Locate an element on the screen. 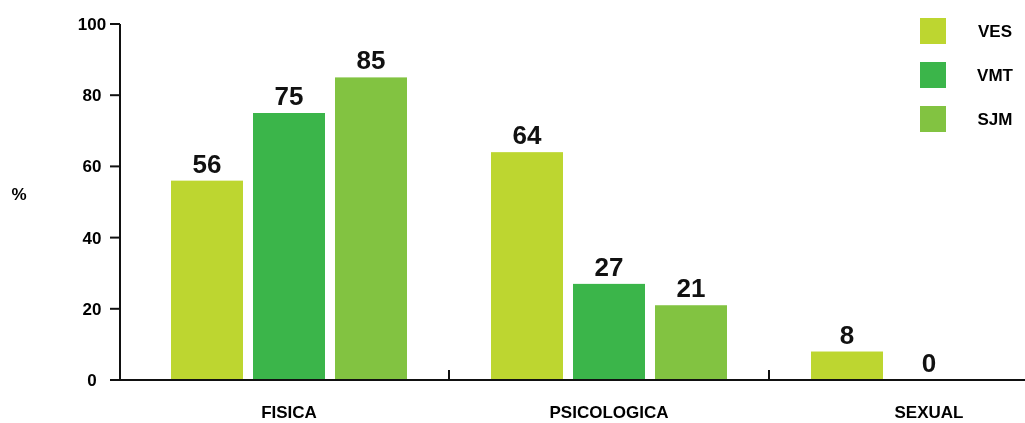 The image size is (1025, 423). y-tick-label: 0 is located at coordinates (92, 380).